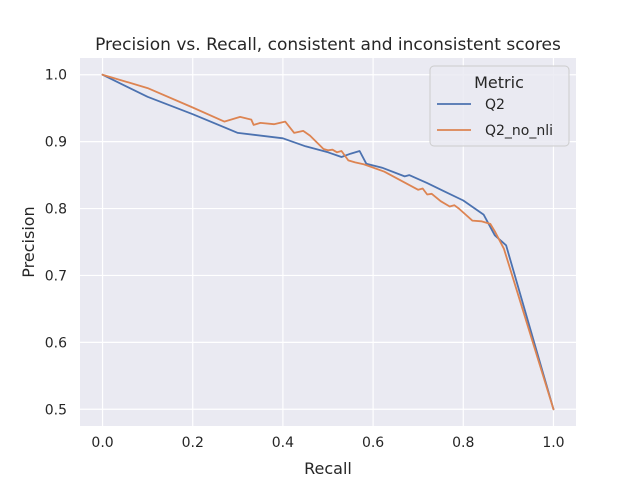 This screenshot has height=480, width=640. Describe the element at coordinates (328, 468) in the screenshot. I see `x-axis-label: Recall` at that location.